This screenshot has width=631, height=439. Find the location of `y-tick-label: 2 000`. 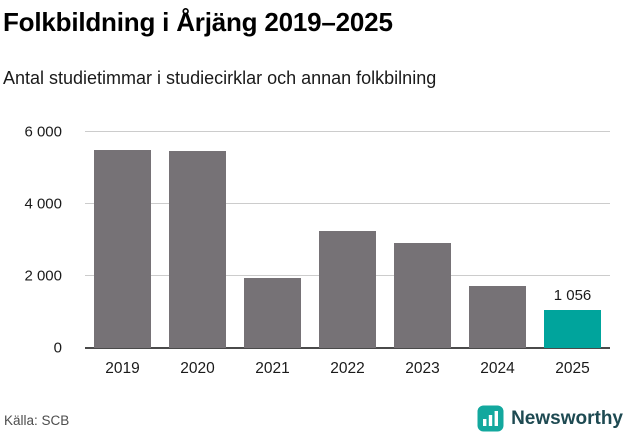

y-tick-label: 2 000 is located at coordinates (43, 276).